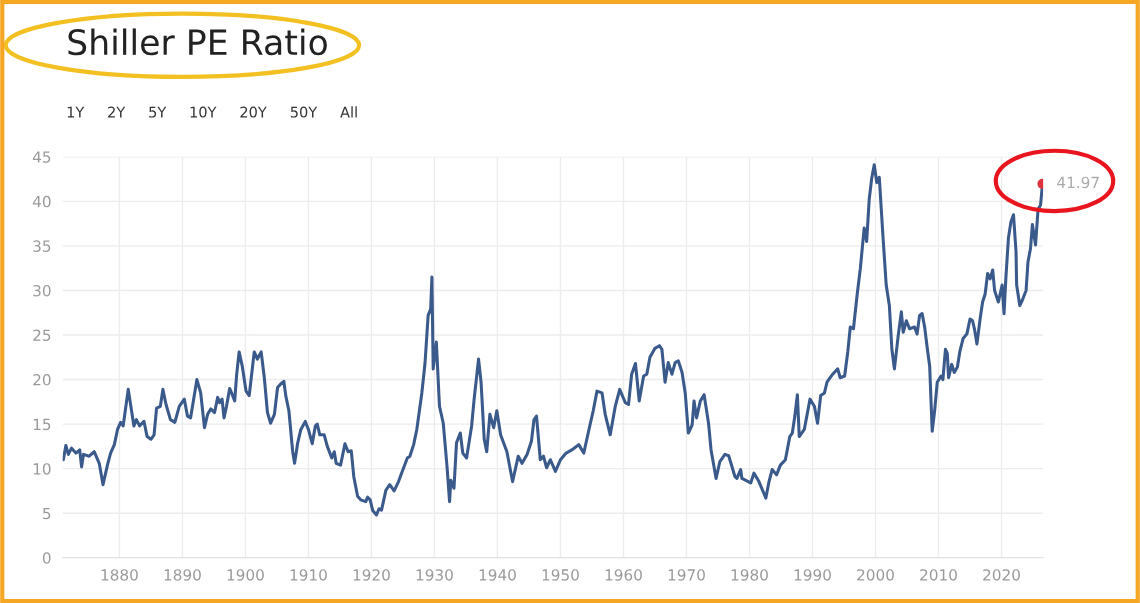  Describe the element at coordinates (434, 575) in the screenshot. I see `x-tick-label: 1930` at that location.